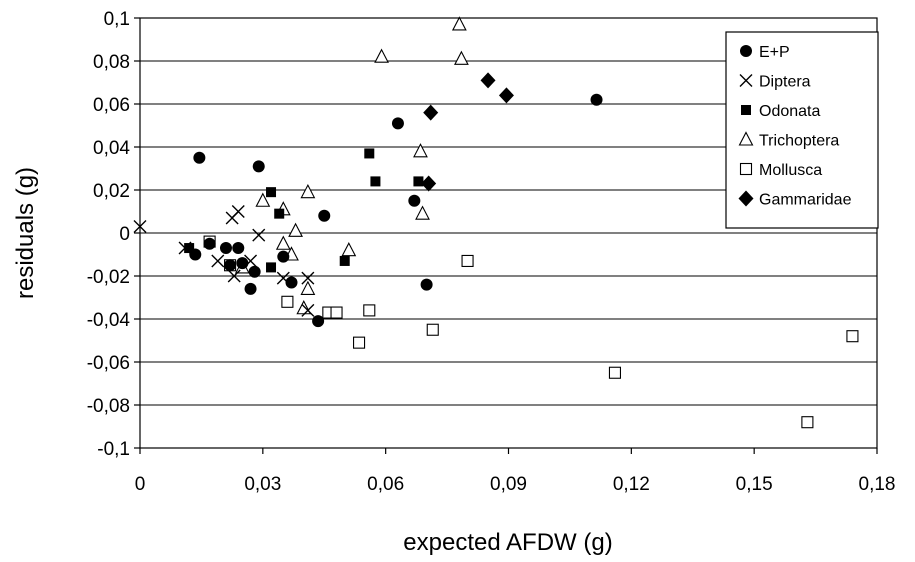 The height and width of the screenshot is (562, 915). What do you see at coordinates (124, 234) in the screenshot?
I see `y-tick-label: 0` at bounding box center [124, 234].